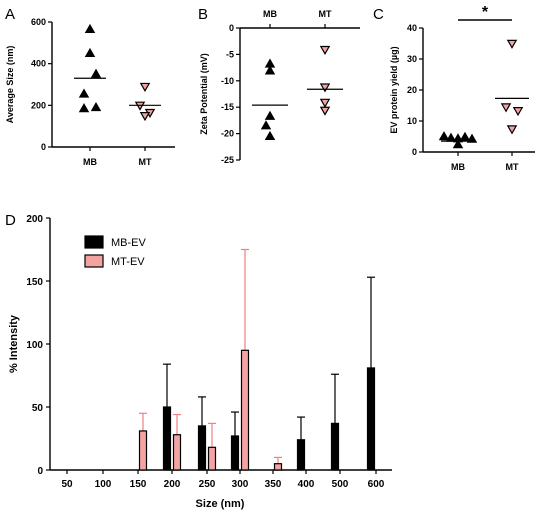 Image resolution: width=550 pixels, height=513 pixels. What do you see at coordinates (38, 64) in the screenshot?
I see `y-tick-label: 400` at bounding box center [38, 64].